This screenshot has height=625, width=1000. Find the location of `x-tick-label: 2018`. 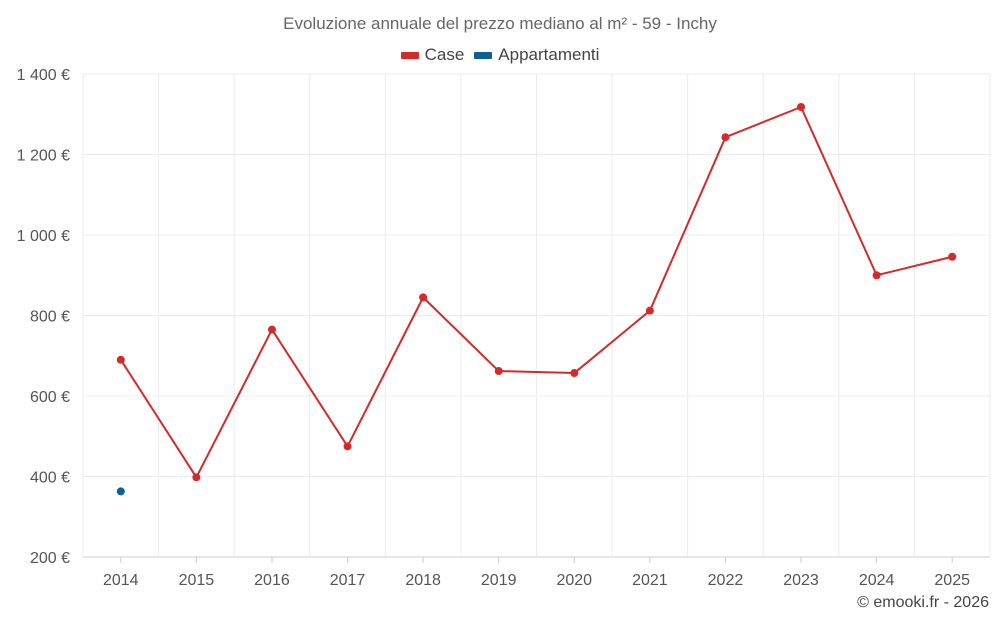

x-tick-label: 2018 is located at coordinates (423, 580).